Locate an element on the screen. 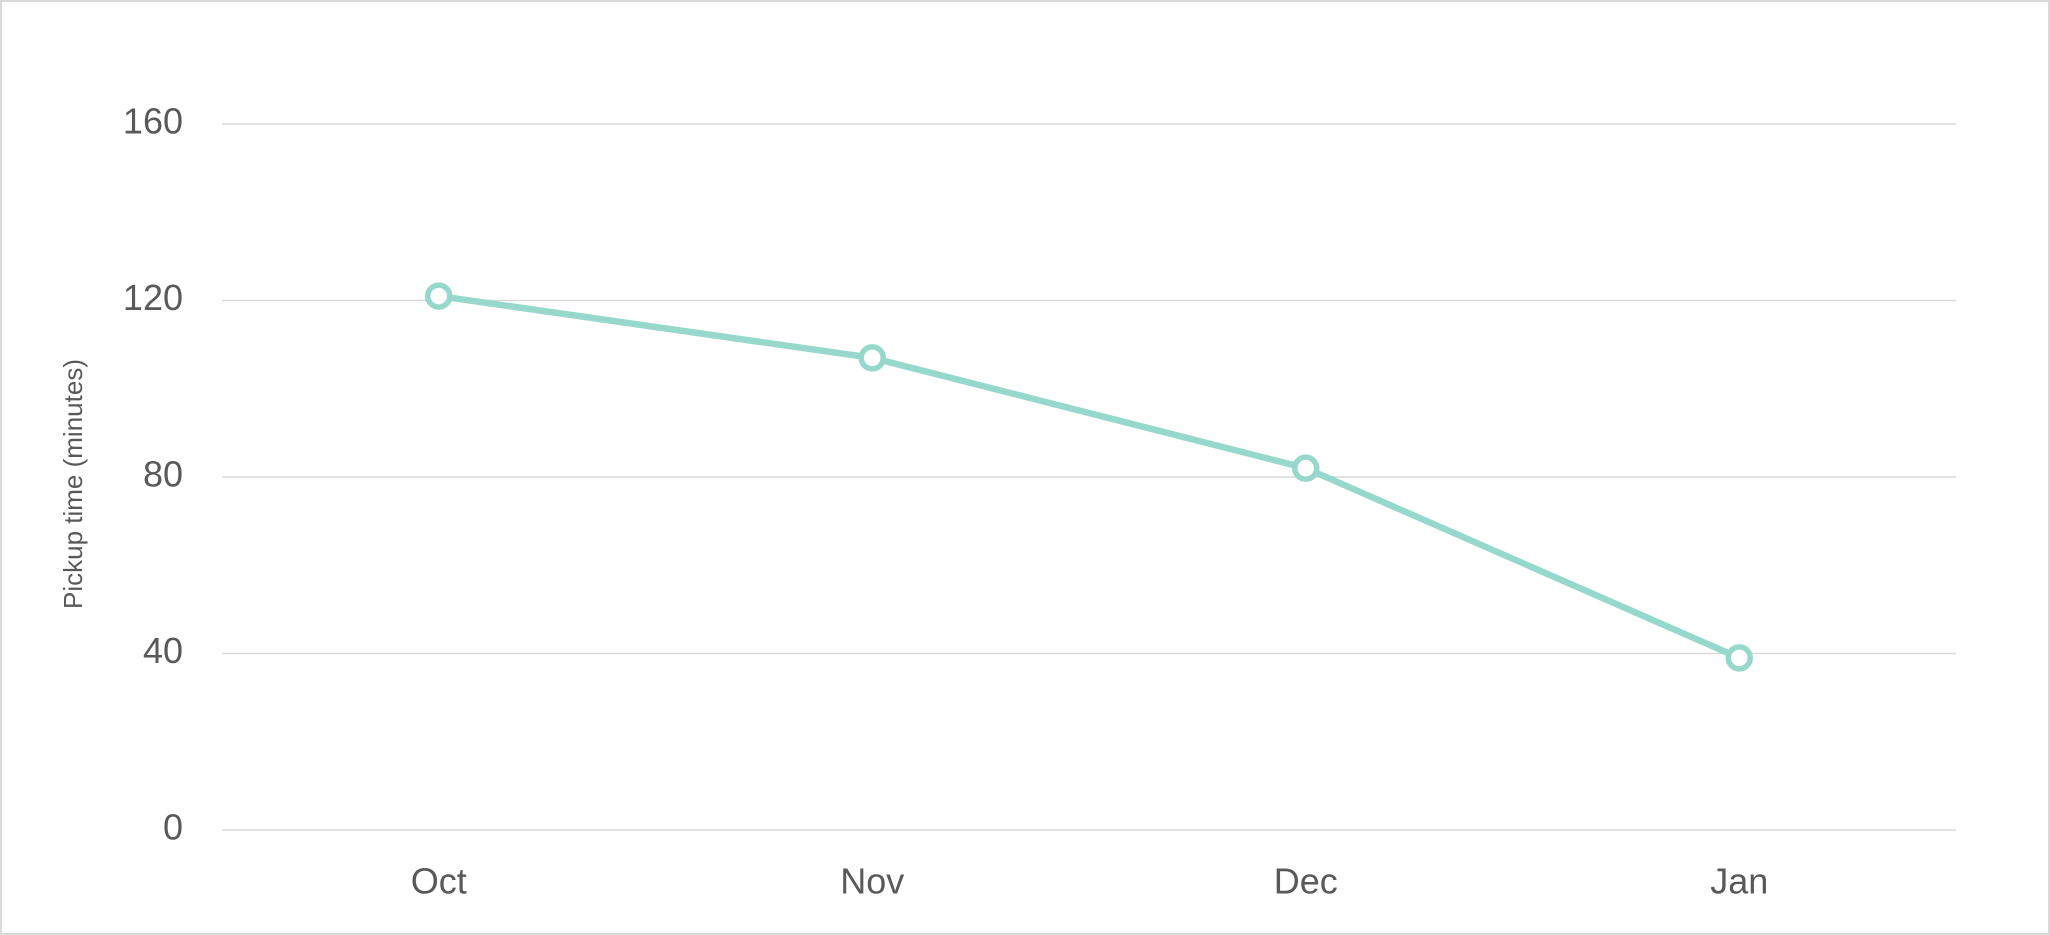 This screenshot has height=935, width=2050. y-tick-label: 120 is located at coordinates (153, 297).